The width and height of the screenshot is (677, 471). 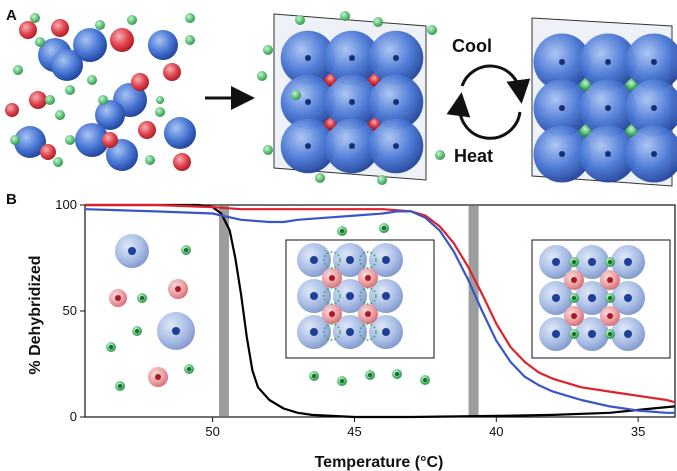 I want to click on x-tick-label: 40, so click(x=496, y=431).